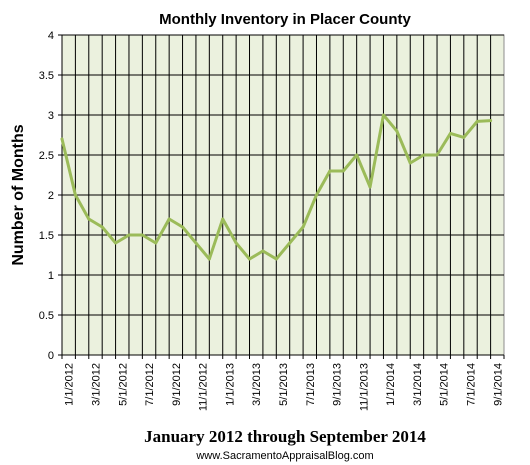 The height and width of the screenshot is (465, 530). What do you see at coordinates (96, 384) in the screenshot?
I see `x-tick-label: 3/1/2012` at bounding box center [96, 384].